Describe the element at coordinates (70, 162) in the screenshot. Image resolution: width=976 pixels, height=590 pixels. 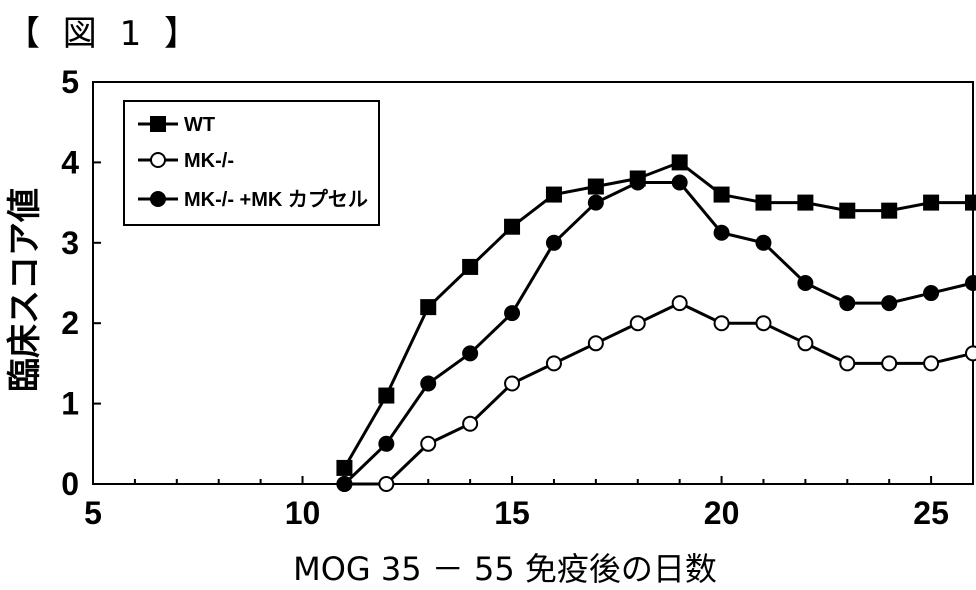
I see `y-tick-label: 4` at that location.